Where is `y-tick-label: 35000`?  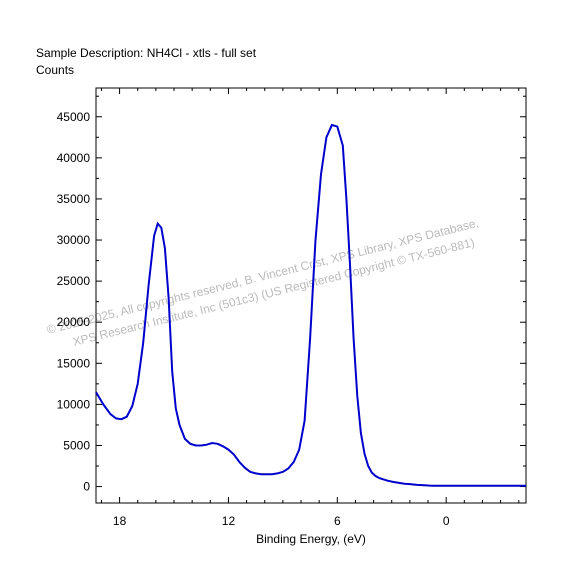
y-tick-label: 35000 is located at coordinates (74, 199).